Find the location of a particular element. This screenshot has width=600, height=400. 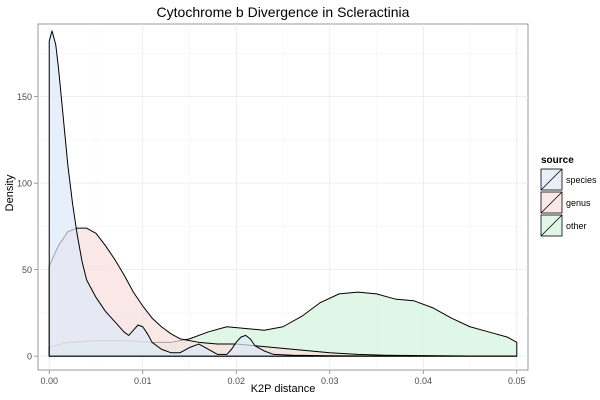

x-tick-label: 0.04 is located at coordinates (424, 381).